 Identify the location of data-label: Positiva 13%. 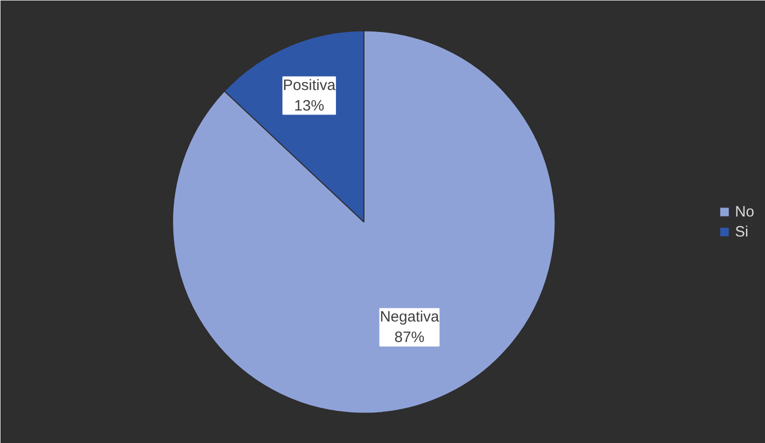
(309, 95).